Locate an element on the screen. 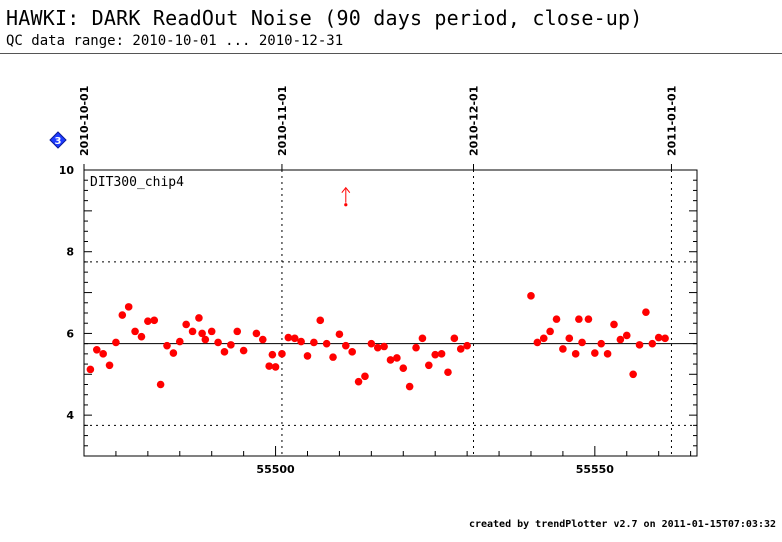 Image resolution: width=782 pixels, height=542 pixels. outlier-arrow-head-icon is located at coordinates (346, 190).